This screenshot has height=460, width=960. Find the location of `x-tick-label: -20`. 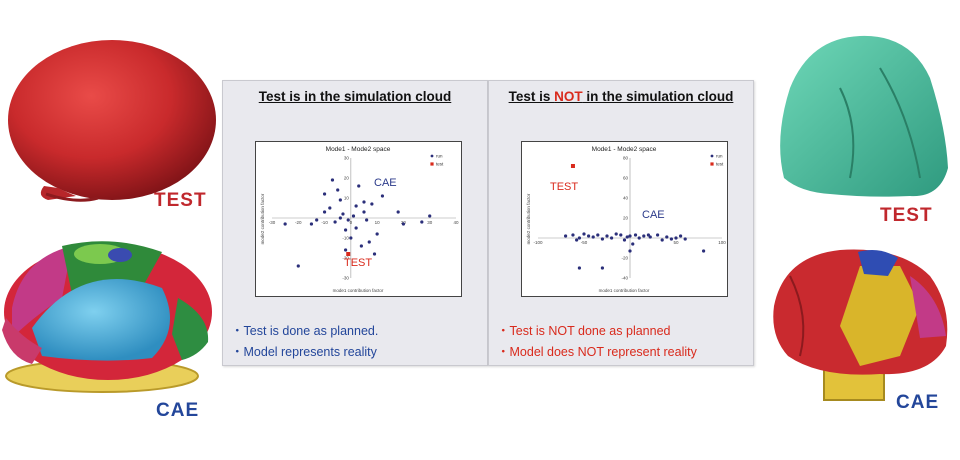

x-tick-label: -20 is located at coordinates (298, 222).